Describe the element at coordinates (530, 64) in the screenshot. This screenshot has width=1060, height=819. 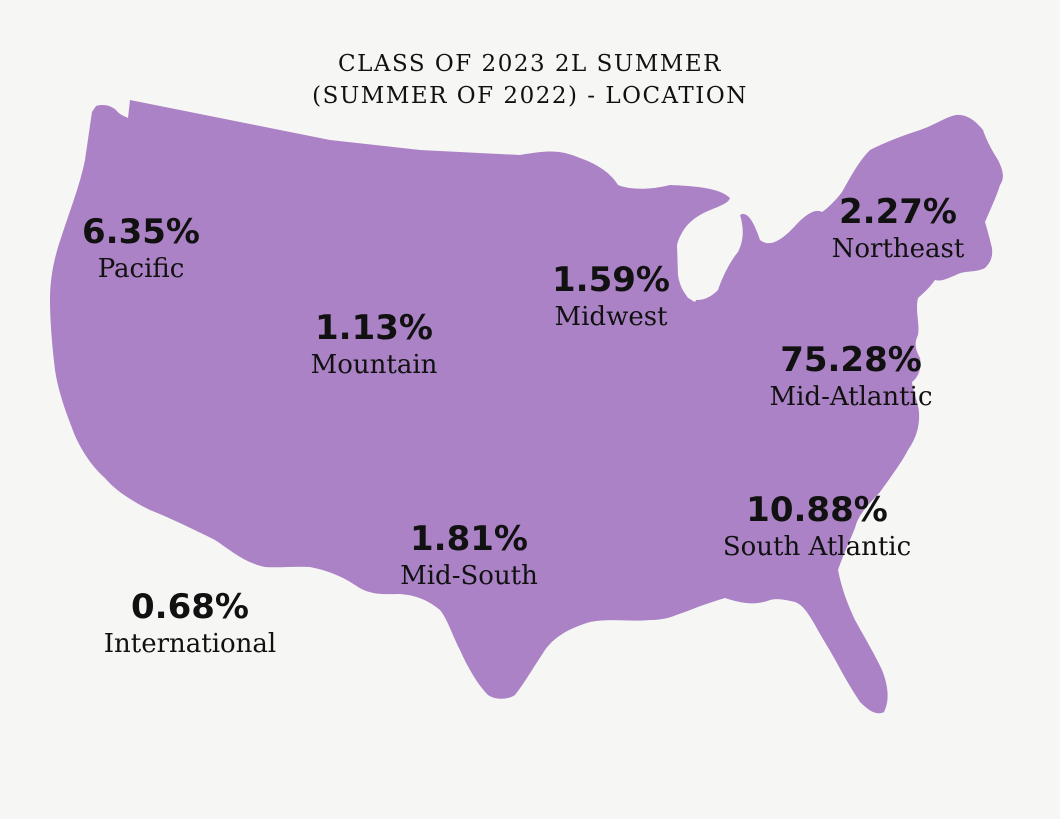
I see `title-line-1: CLASS OF 2023 2L SUMMER` at that location.